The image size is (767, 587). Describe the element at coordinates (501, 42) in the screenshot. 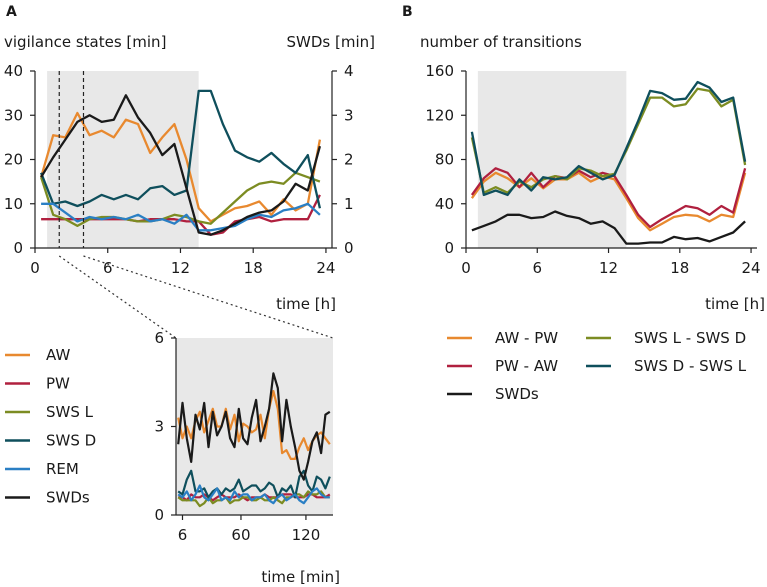

I see `panel-b-axis-title: number of transitions` at that location.